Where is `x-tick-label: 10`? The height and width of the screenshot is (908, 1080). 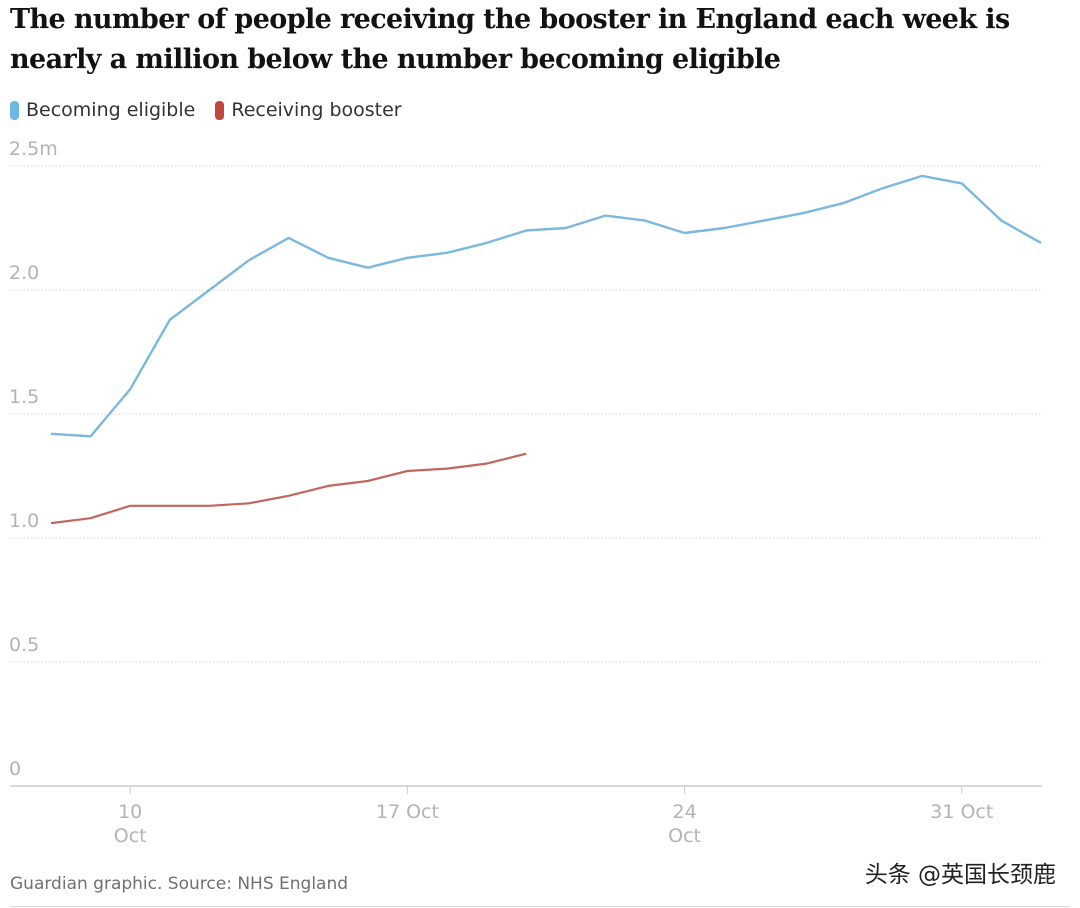
x-tick-label: 10 is located at coordinates (130, 812).